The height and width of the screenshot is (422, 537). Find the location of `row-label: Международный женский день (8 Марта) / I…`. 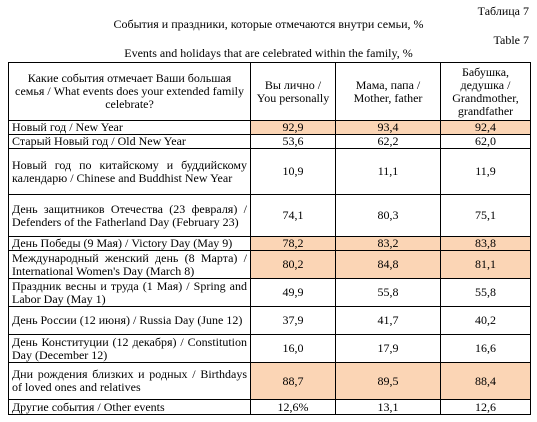

row-label: Международный женский день (8 Марта) / I… is located at coordinates (129, 264).